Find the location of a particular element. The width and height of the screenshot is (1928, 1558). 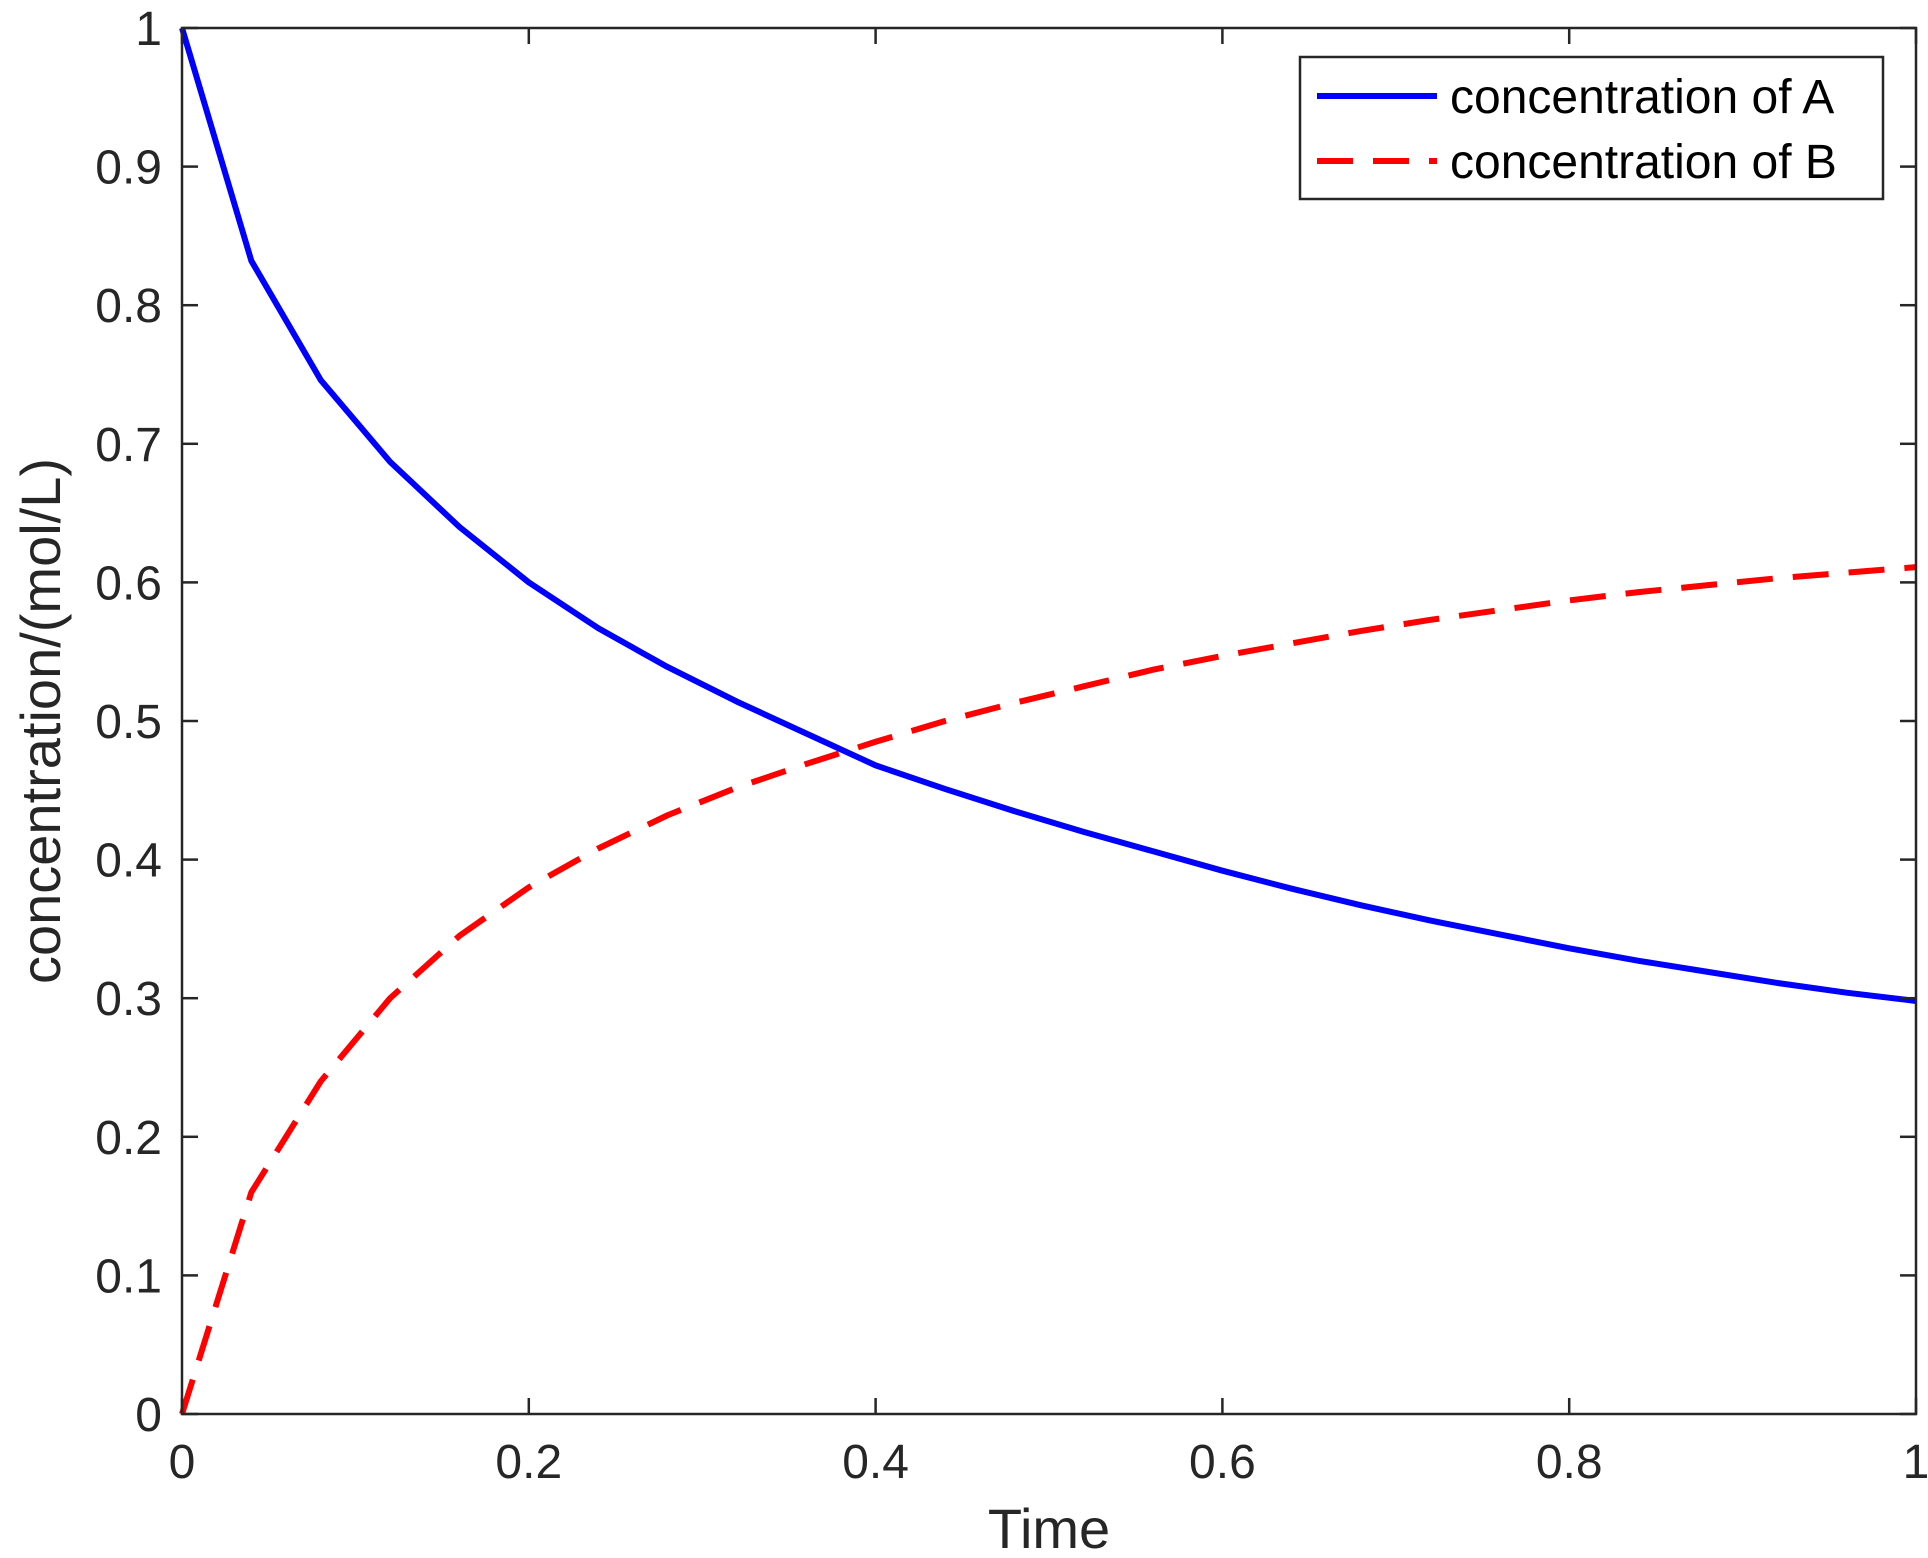

y-tick-label: 0.1 is located at coordinates (128, 1276).